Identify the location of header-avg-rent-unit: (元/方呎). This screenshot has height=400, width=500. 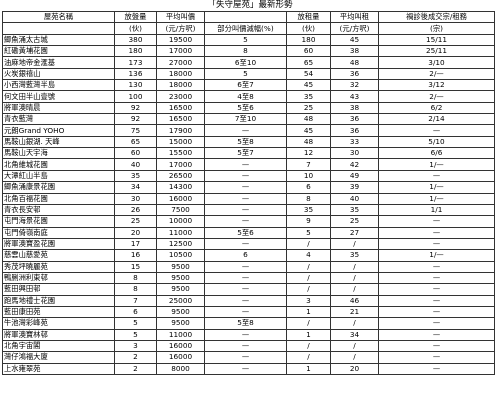
(354, 28).